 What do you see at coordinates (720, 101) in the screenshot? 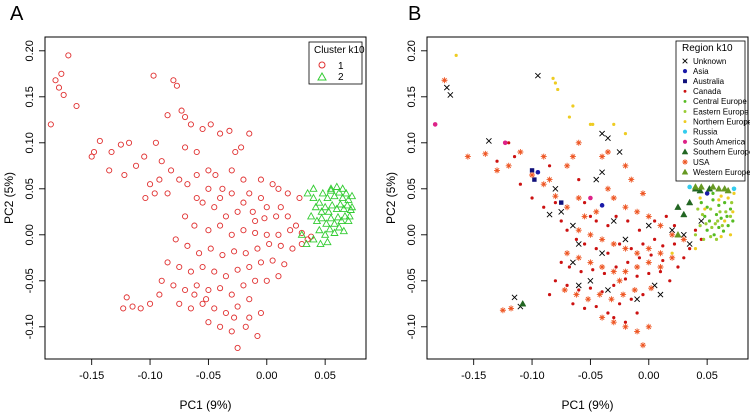
I see `legend-label-central-europe: Central Europe` at bounding box center [720, 101].